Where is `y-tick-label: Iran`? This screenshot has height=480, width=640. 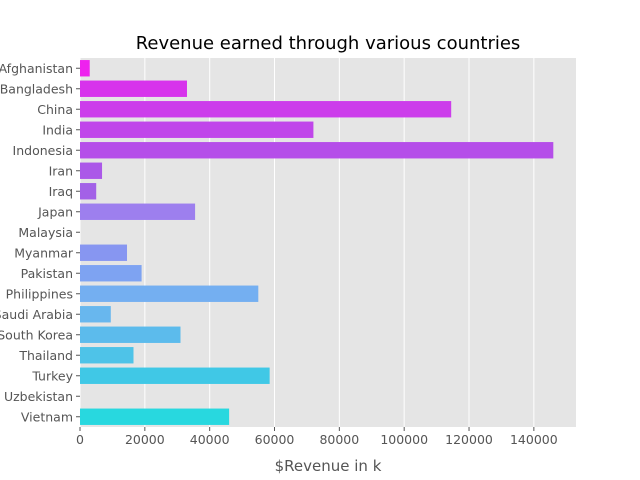
y-tick-label: Iran is located at coordinates (61, 170).